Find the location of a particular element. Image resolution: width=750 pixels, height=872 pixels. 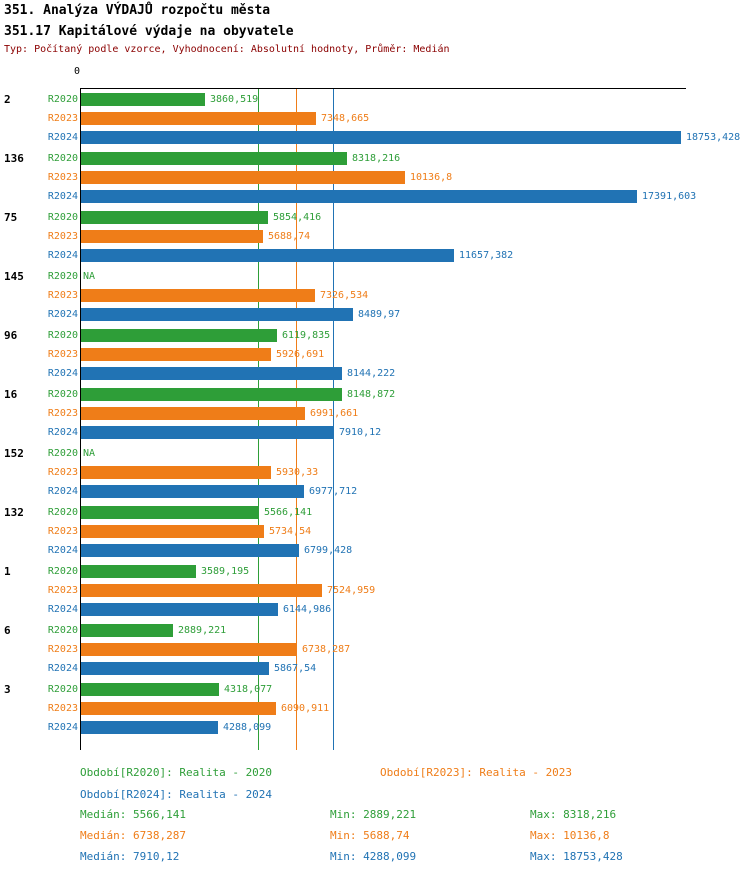

stat-median-r2020: Medián: 5566,141 is located at coordinates (133, 814).